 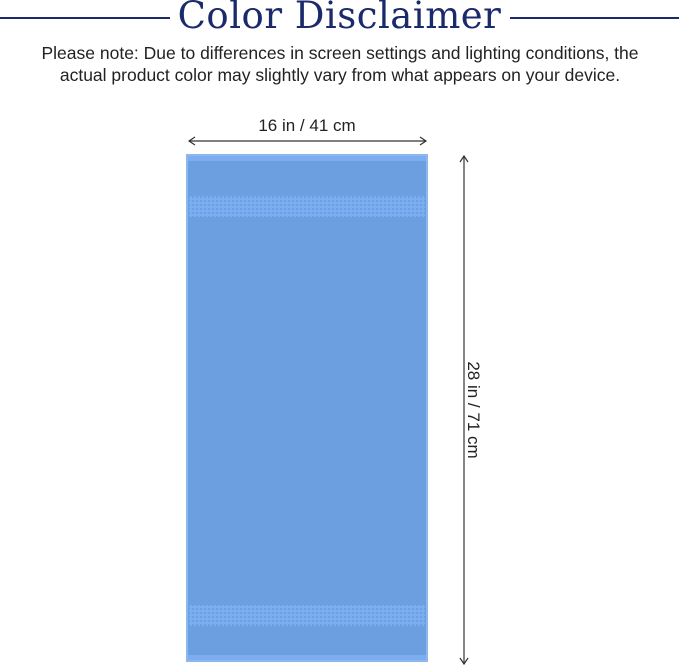 What do you see at coordinates (307, 141) in the screenshot?
I see `width-arrow` at bounding box center [307, 141].